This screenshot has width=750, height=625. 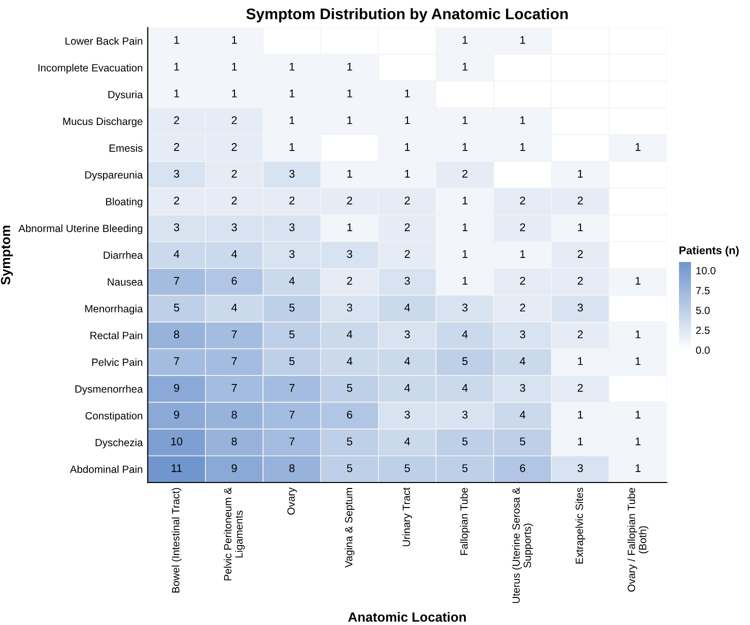 I want to click on x-tick-label: Ovary / Fallopian Tube (Both), so click(x=637, y=540).